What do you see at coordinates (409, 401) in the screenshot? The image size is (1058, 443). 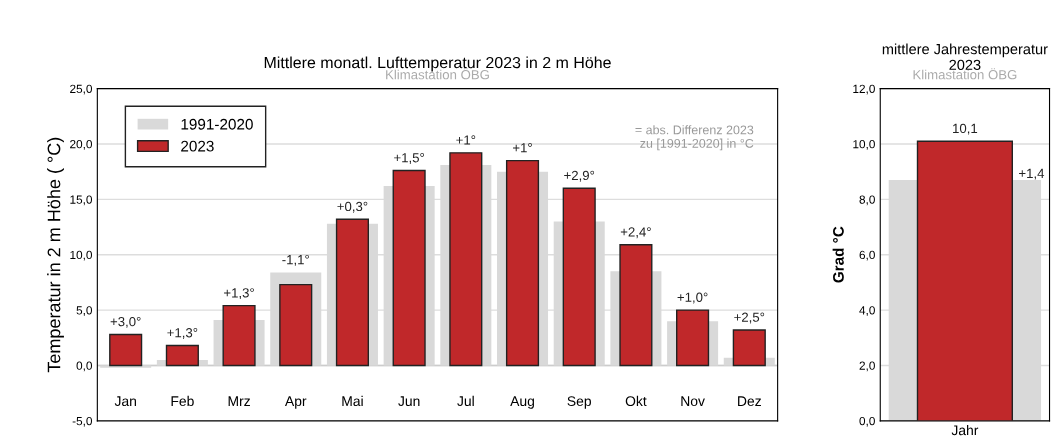 I see `x-tick-label: Jun` at bounding box center [409, 401].